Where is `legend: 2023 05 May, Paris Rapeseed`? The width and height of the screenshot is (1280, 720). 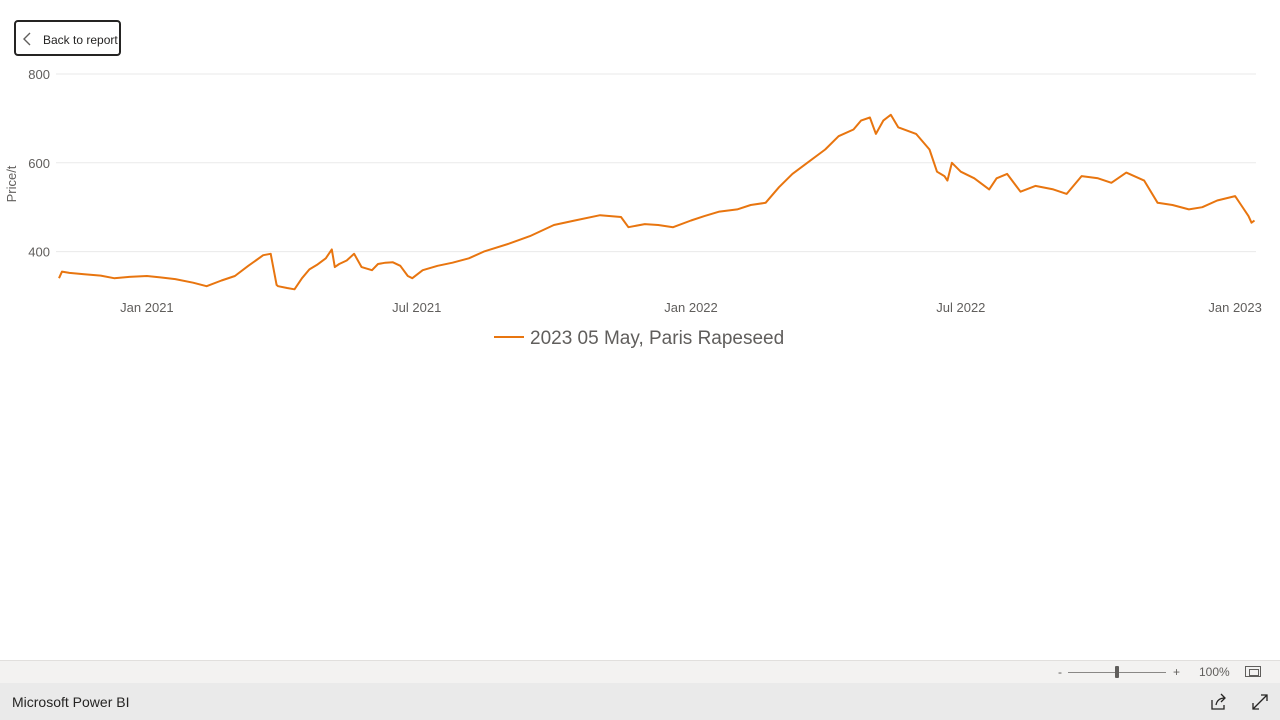
legend: 2023 05 May, Paris Rapeseed is located at coordinates (639, 338).